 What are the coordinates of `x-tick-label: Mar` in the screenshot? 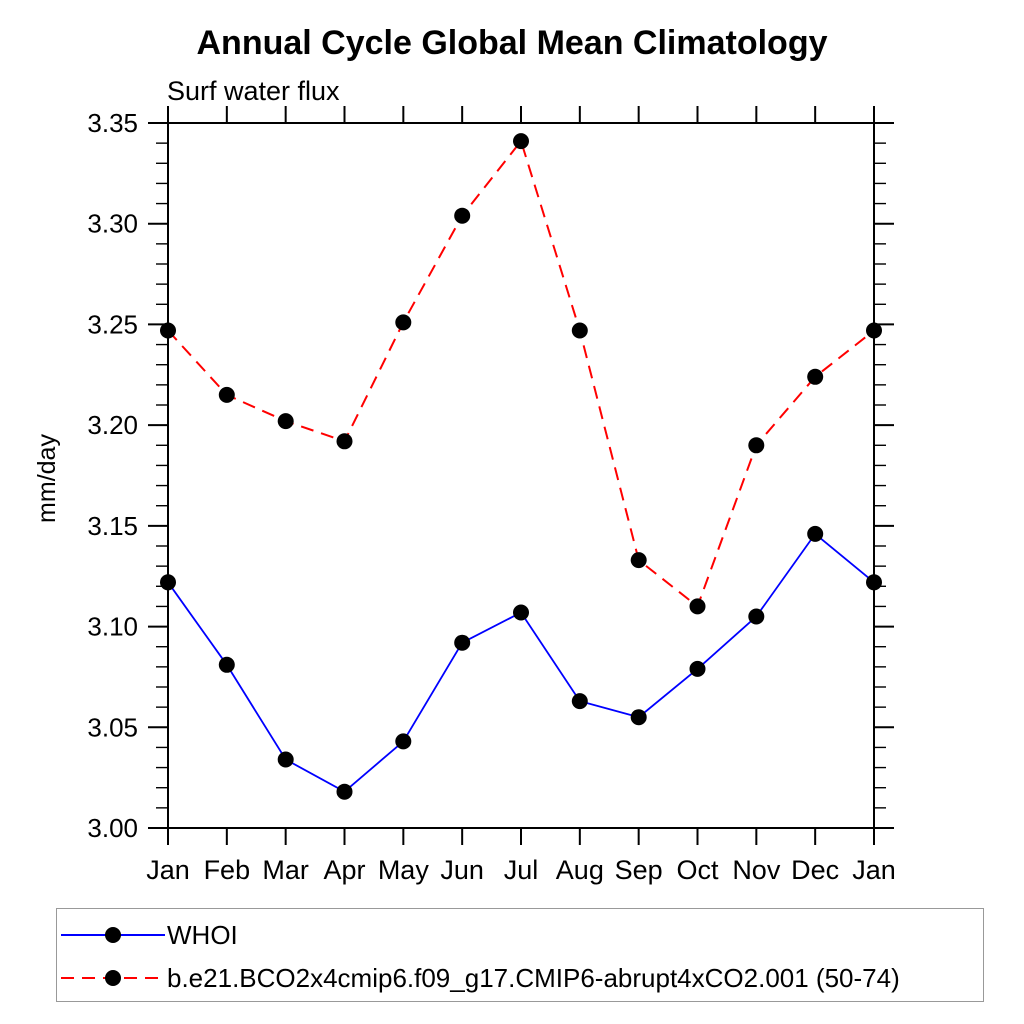 It's located at (285, 870).